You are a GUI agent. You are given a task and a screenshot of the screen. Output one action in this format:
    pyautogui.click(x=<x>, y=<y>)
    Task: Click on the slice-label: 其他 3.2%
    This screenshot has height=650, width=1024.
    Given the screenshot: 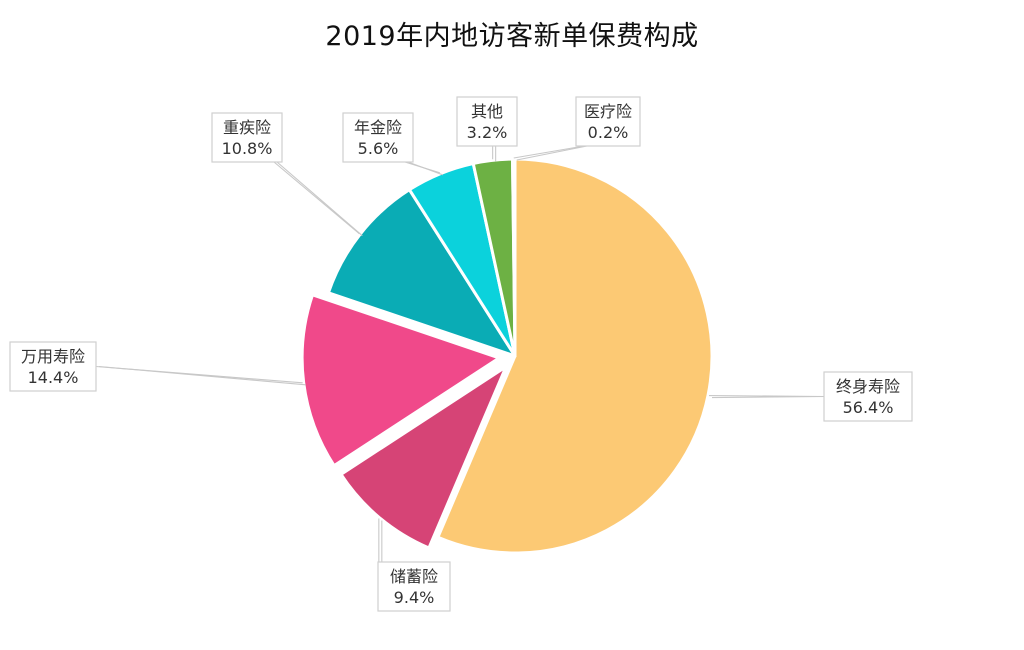 What is the action you would take?
    pyautogui.click(x=487, y=121)
    